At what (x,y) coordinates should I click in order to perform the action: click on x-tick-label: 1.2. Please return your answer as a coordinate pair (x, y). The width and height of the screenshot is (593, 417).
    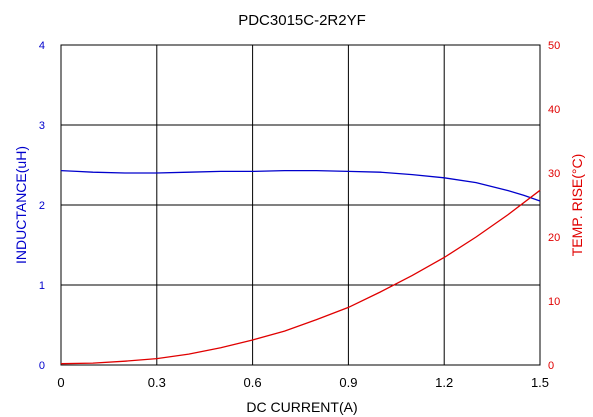
    Looking at the image, I should click on (444, 382).